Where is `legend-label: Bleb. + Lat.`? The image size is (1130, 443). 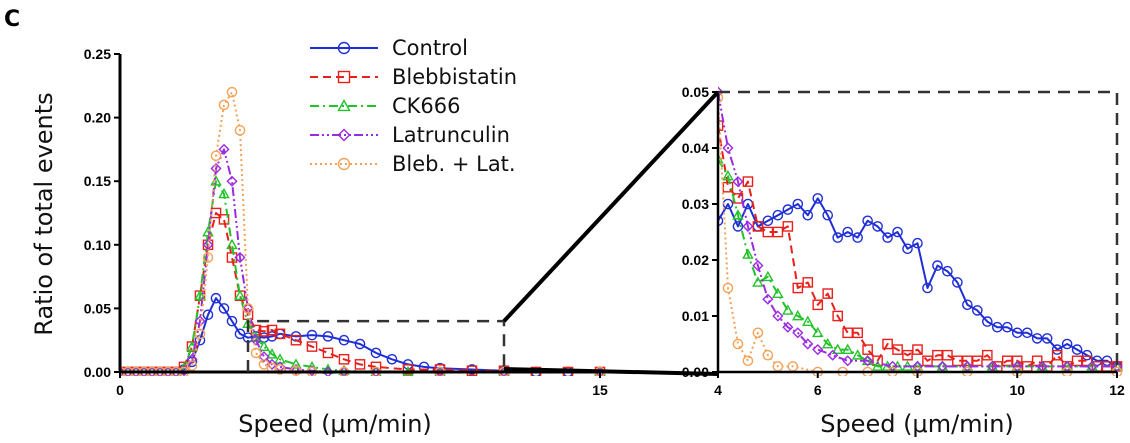
legend-label: Bleb. + Lat. is located at coordinates (454, 164).